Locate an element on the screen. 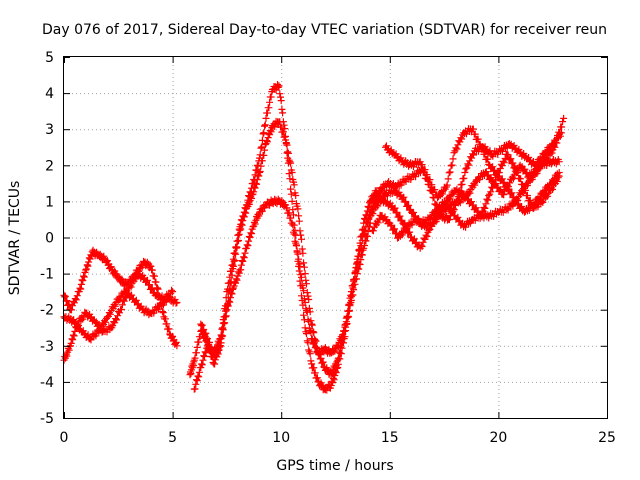 The image size is (640, 480). y-tick-label: -1 is located at coordinates (47, 275).